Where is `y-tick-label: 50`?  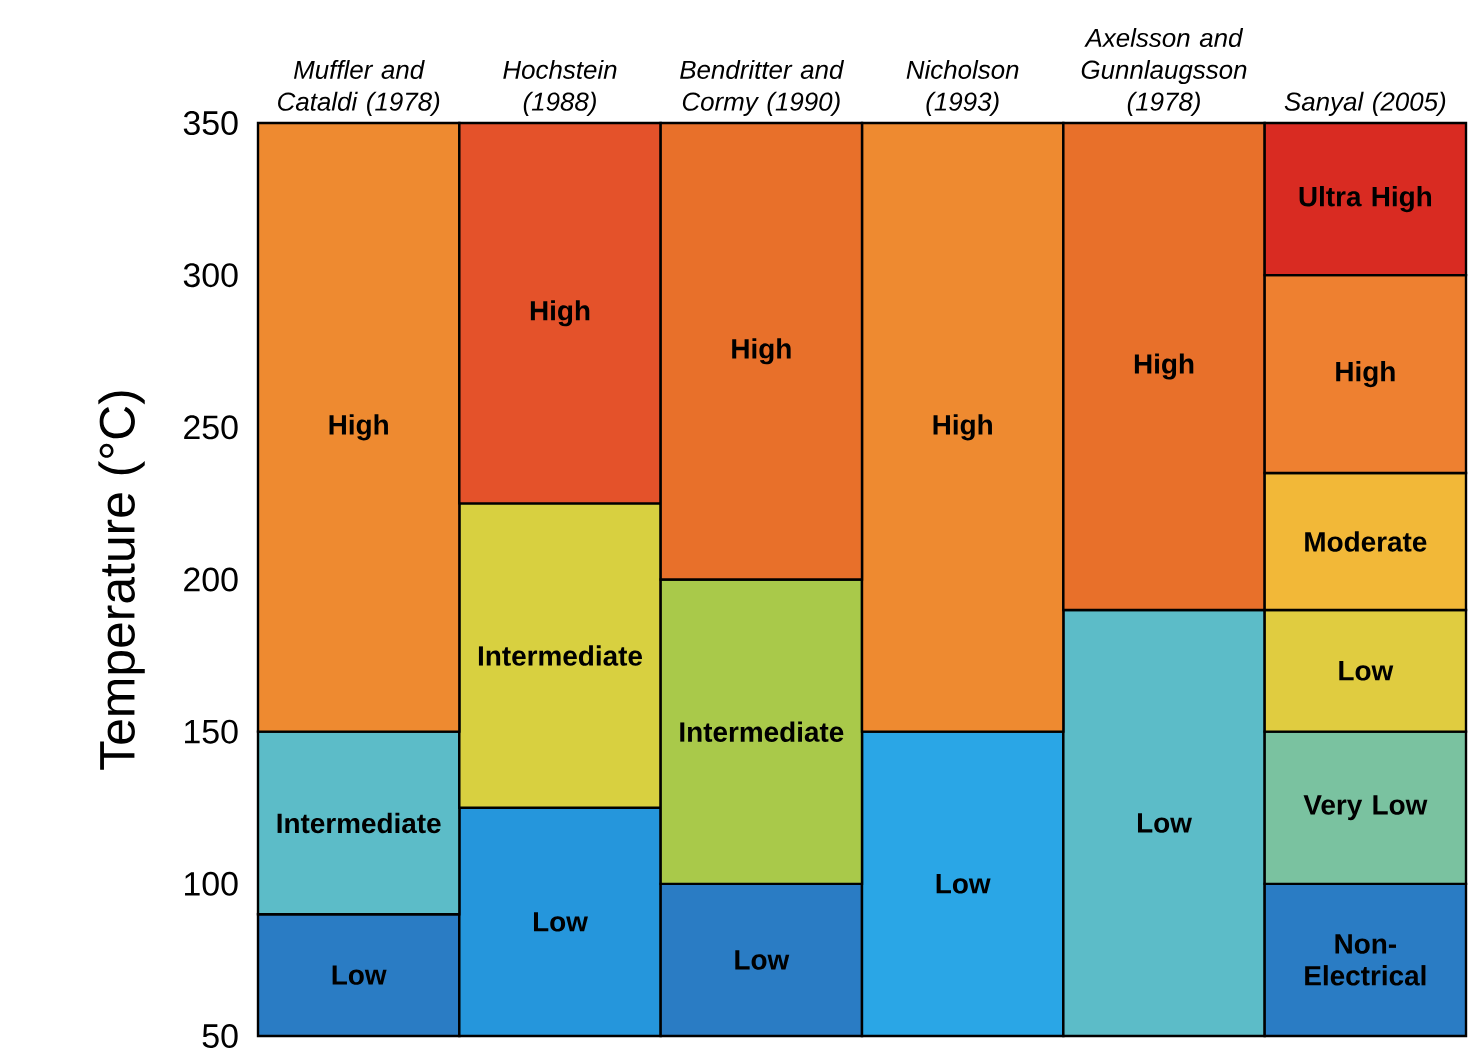 y-tick-label: 50 is located at coordinates (220, 1036).